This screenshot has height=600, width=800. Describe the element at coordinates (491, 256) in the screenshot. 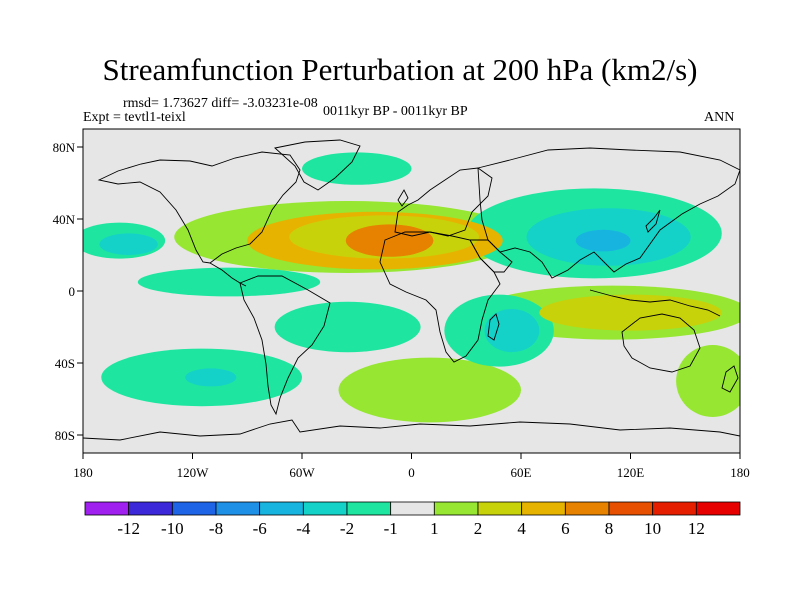

I see `coast-arabia` at that location.